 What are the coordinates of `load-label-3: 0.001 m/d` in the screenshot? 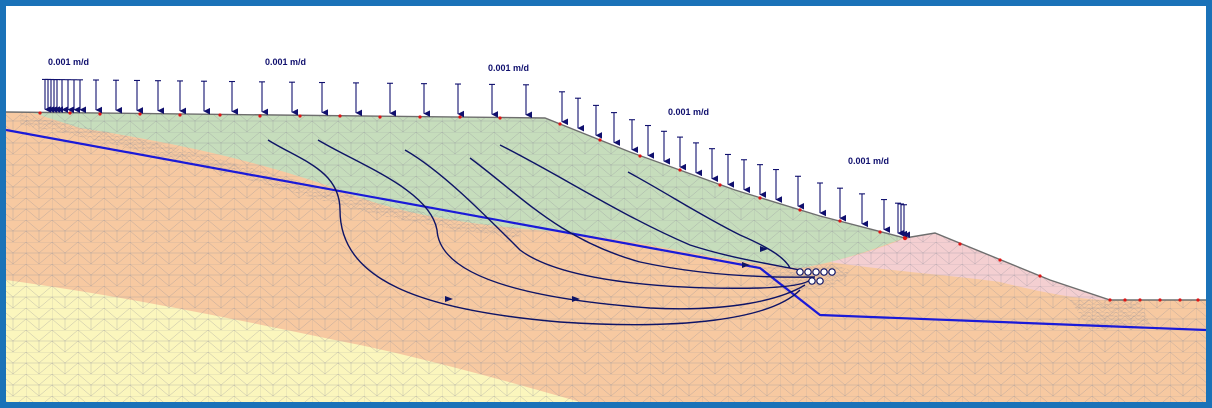 It's located at (508, 68).